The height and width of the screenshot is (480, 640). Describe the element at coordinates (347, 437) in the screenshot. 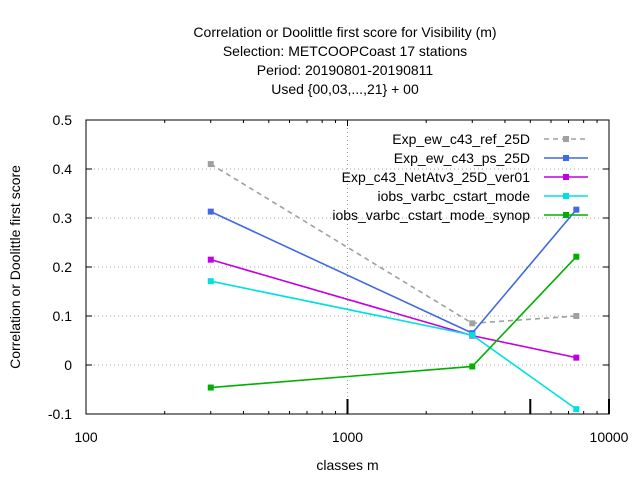

I see `x-tick-label: 1000` at that location.